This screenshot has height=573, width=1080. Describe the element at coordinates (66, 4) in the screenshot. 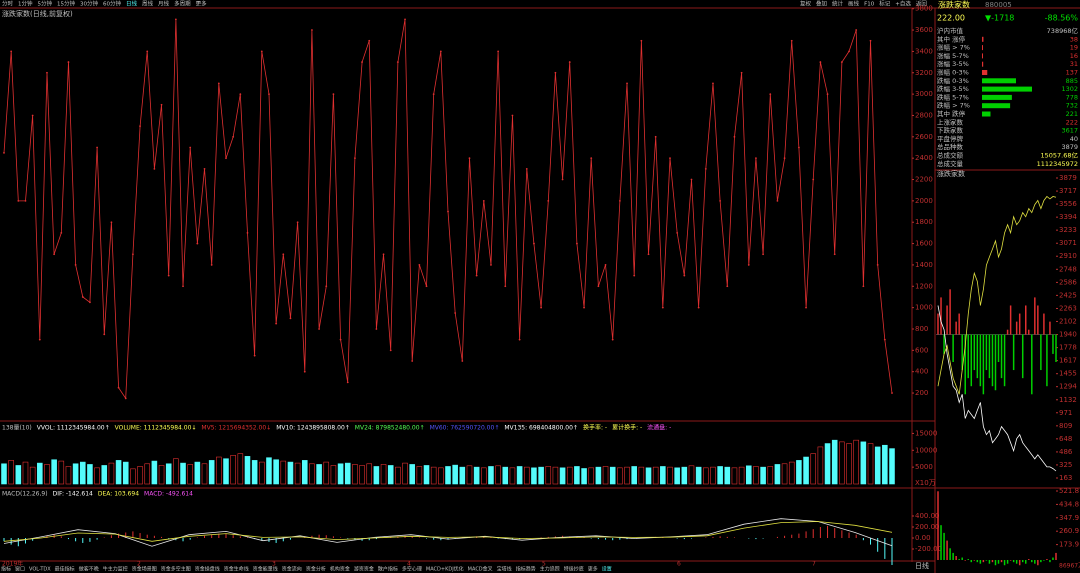

I see `toolbar-tab: 15分钟` at that location.